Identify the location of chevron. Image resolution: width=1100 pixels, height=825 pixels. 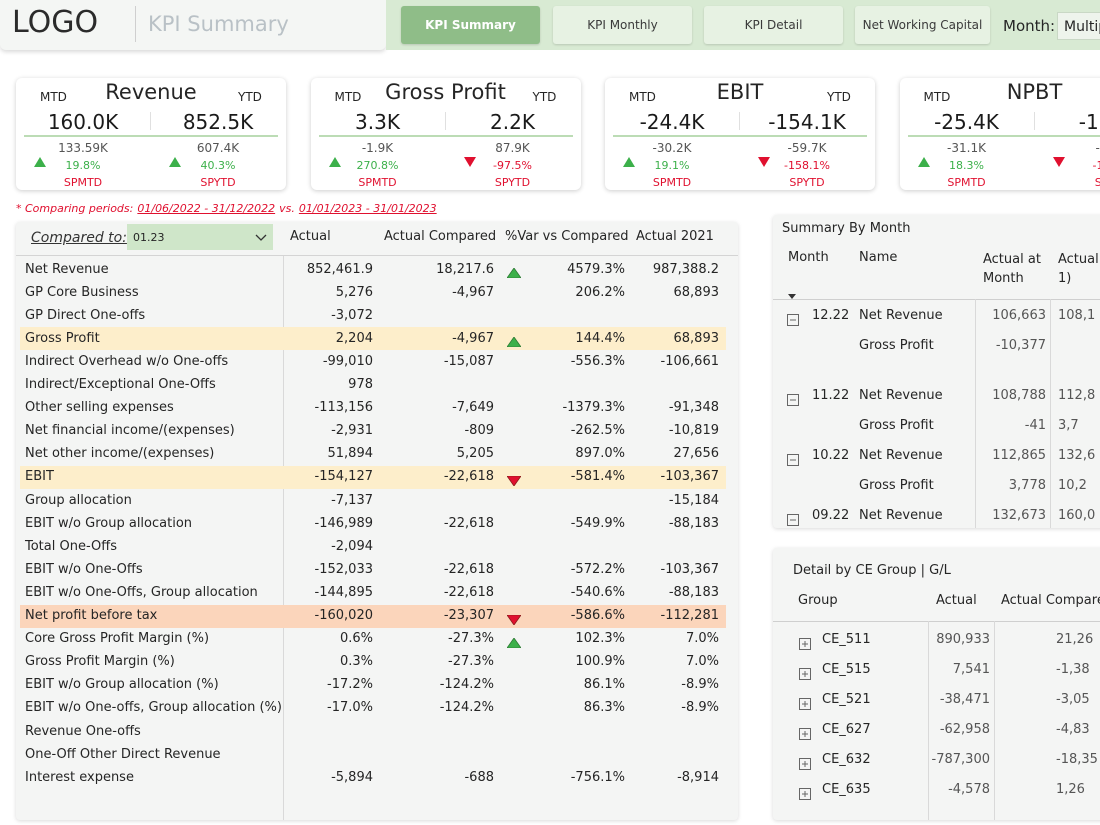
(261, 237).